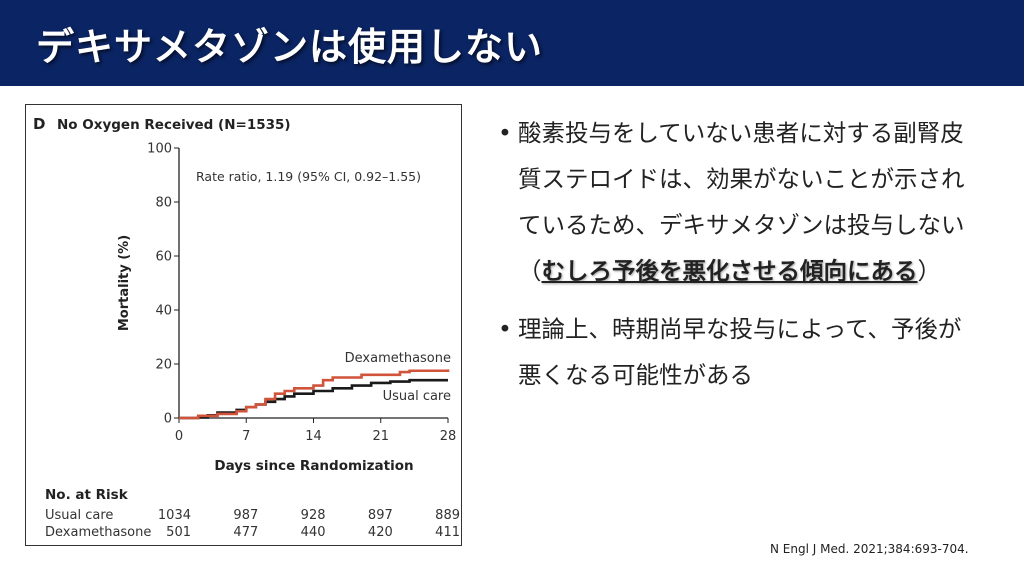 The image size is (1024, 576). Describe the element at coordinates (417, 396) in the screenshot. I see `legend-usual-care: Usual care` at that location.